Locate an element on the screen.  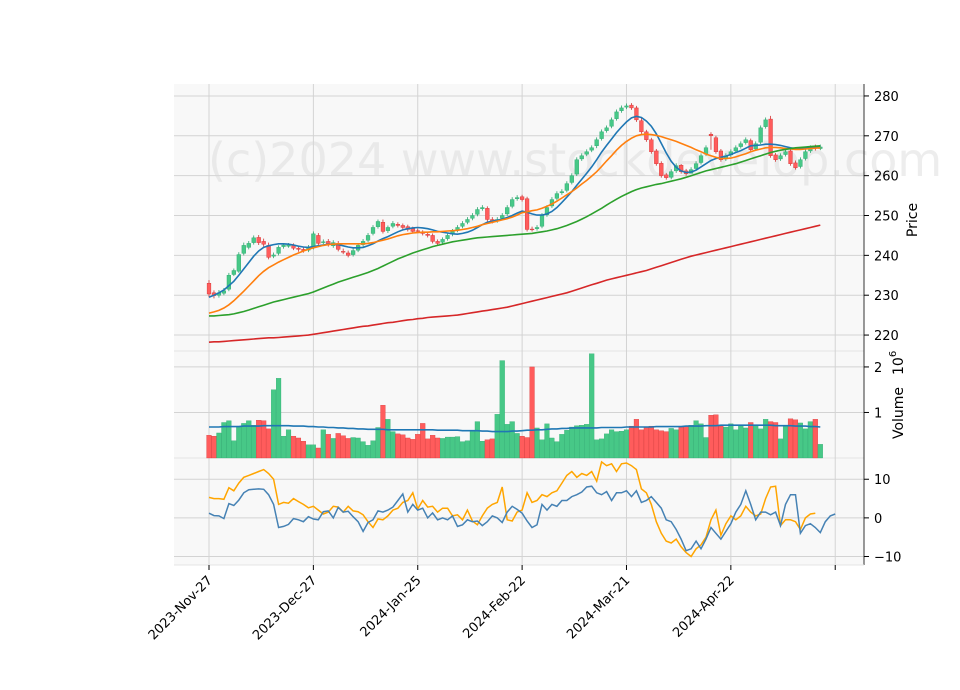
macd-y-tick-label: −10 is located at coordinates (887, 558).